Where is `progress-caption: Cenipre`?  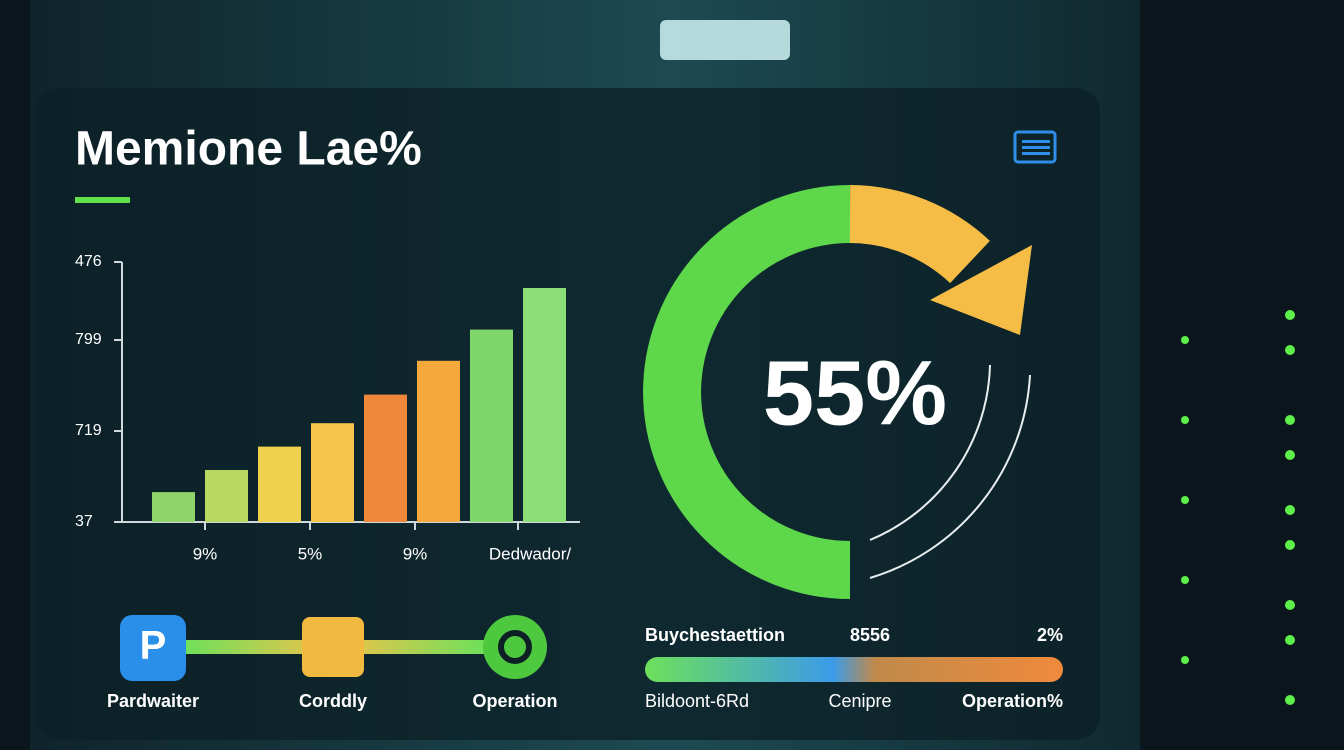 progress-caption: Cenipre is located at coordinates (859, 701).